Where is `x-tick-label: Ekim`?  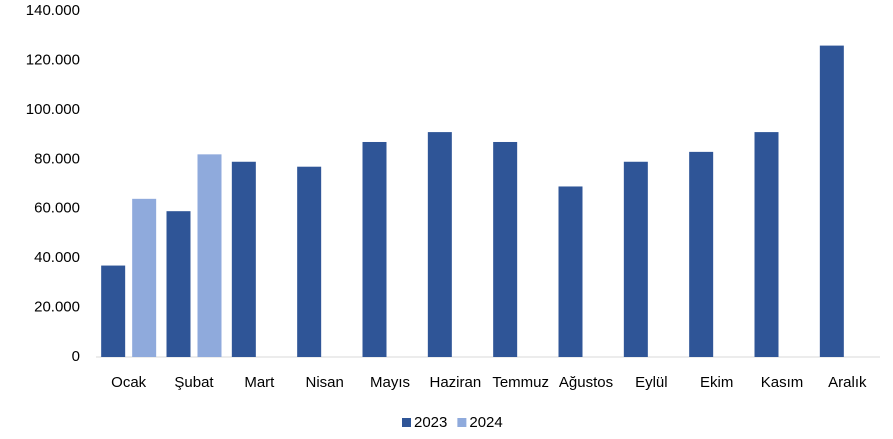 x-tick-label: Ekim is located at coordinates (716, 382).